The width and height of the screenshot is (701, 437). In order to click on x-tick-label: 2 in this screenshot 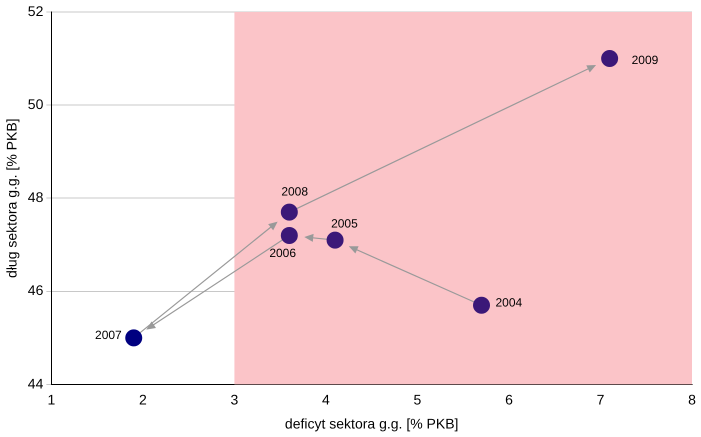, I will do `click(142, 400)`.